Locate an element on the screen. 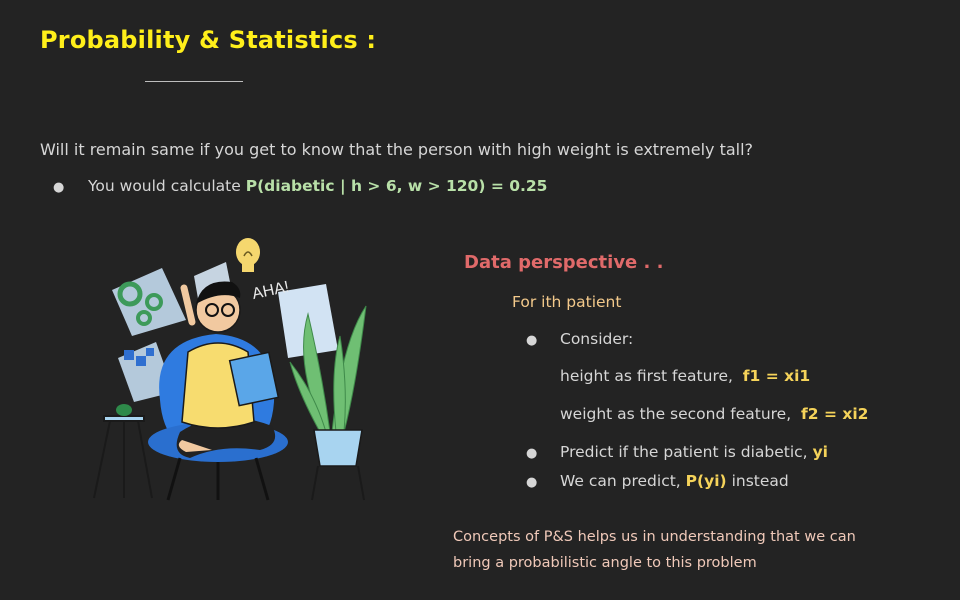 The height and width of the screenshot is (600, 960). predict2-suffix: instead is located at coordinates (760, 481).